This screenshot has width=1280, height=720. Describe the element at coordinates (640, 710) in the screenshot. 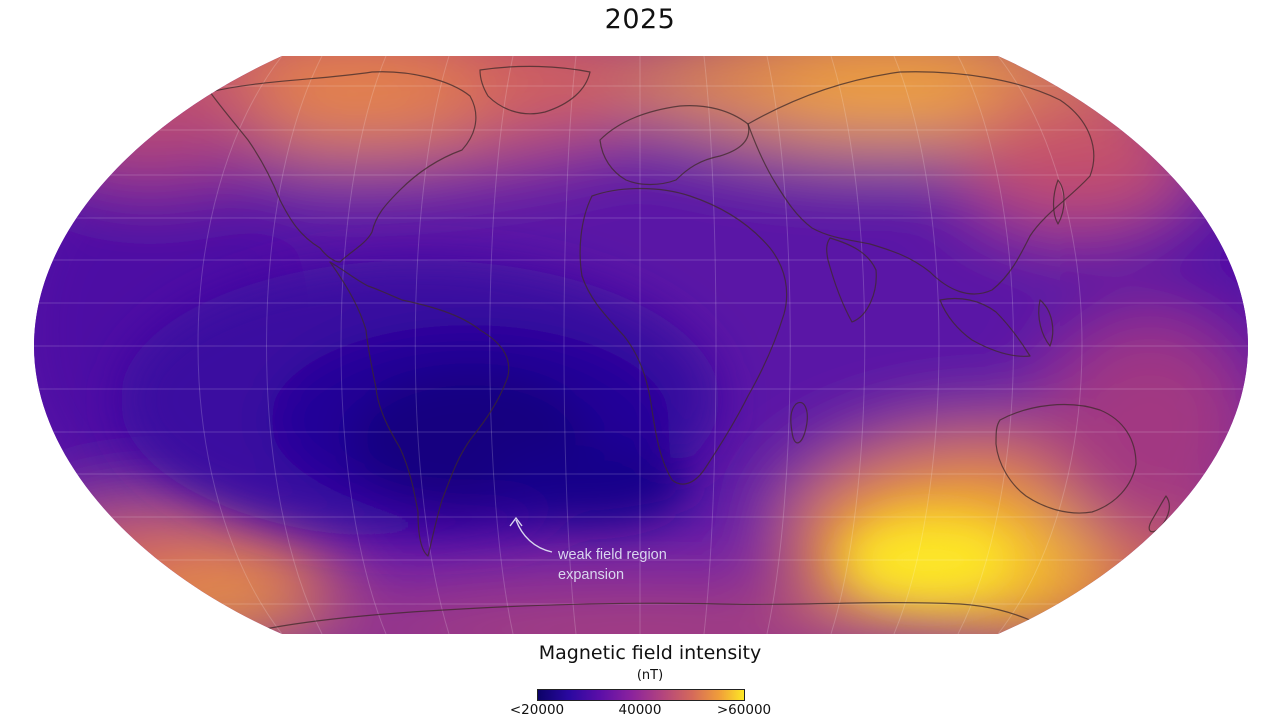

I see `colorbar-tick-mid: 40000` at that location.